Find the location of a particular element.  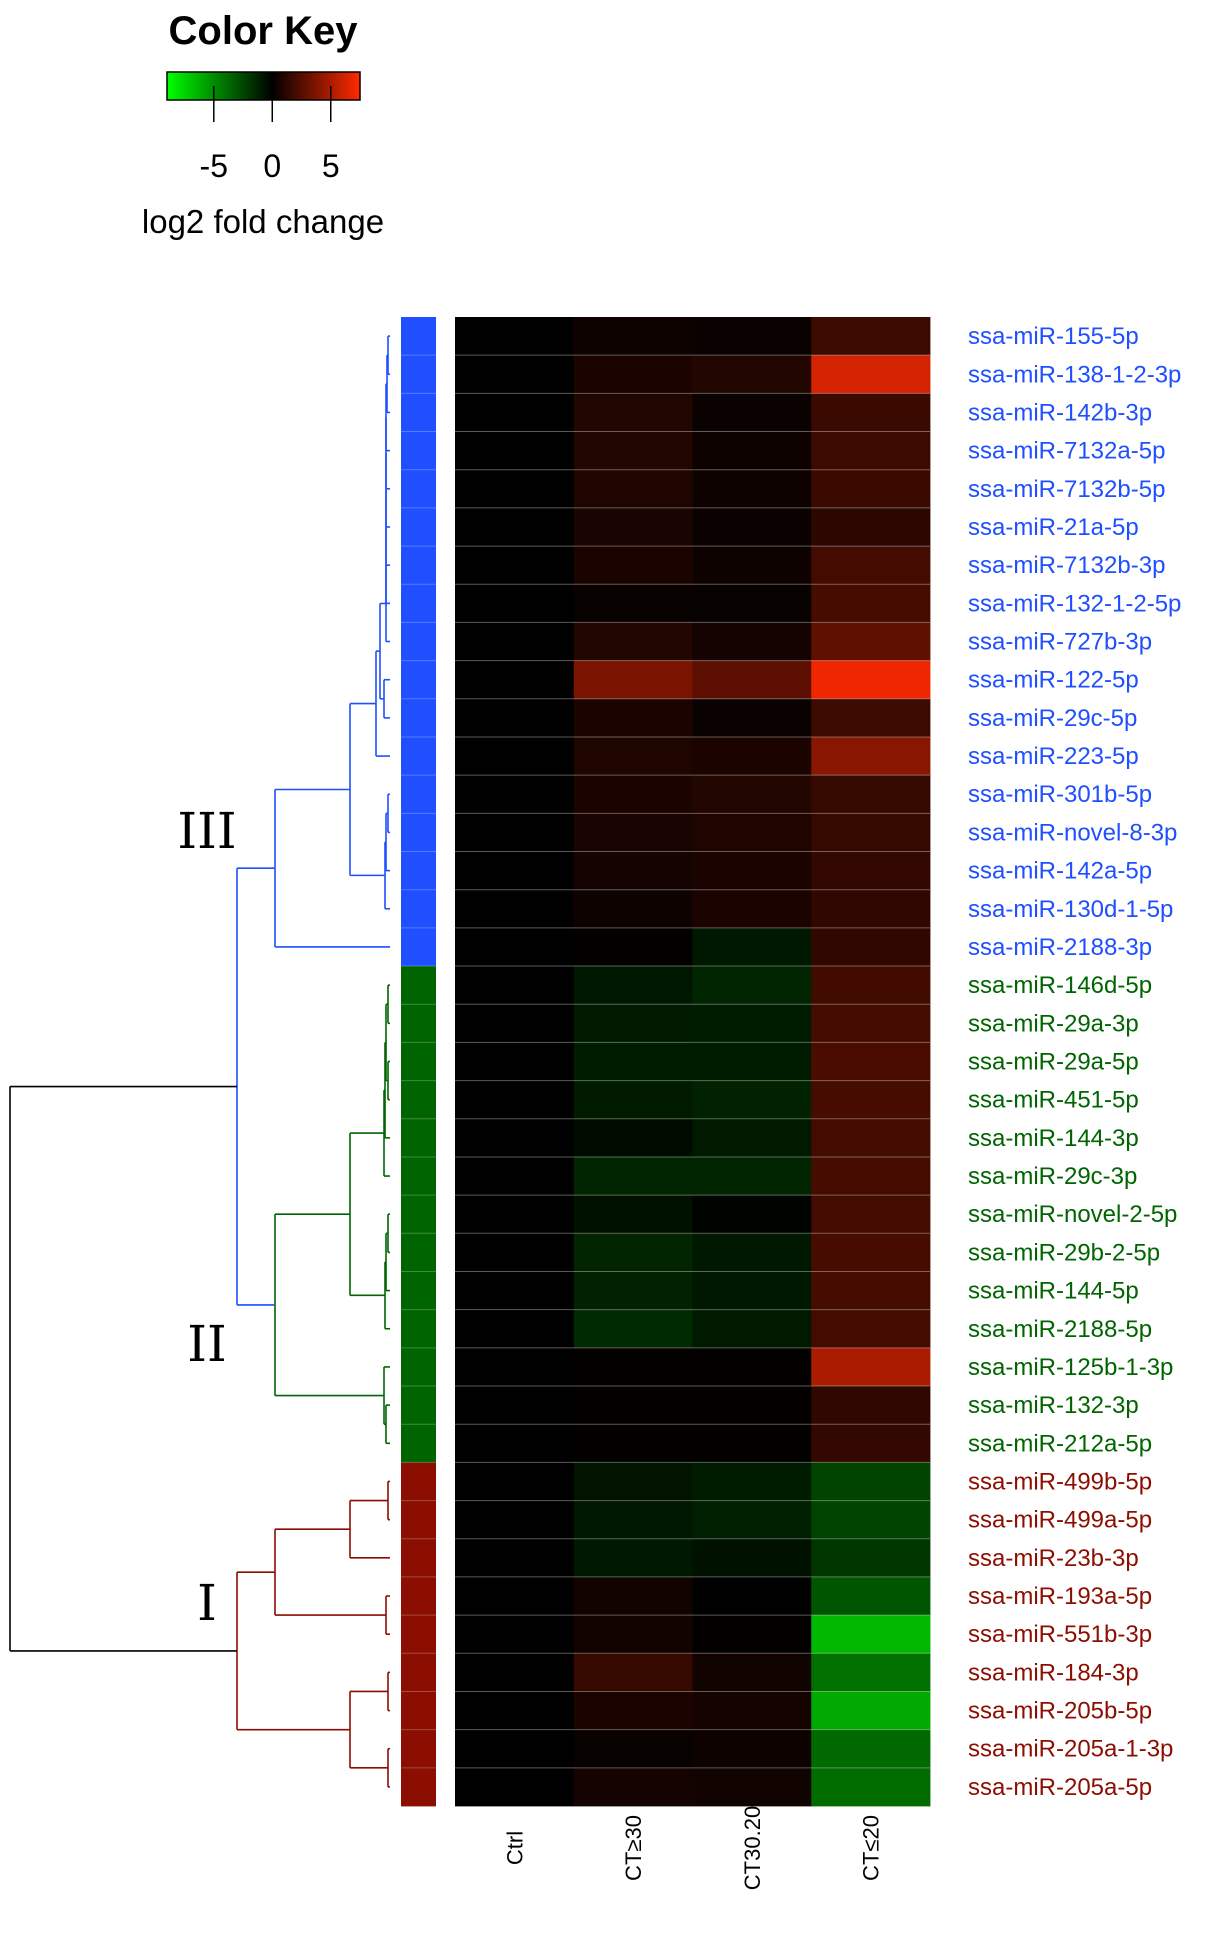

row-label: ssa-miR-205b-5p is located at coordinates (1060, 1711).